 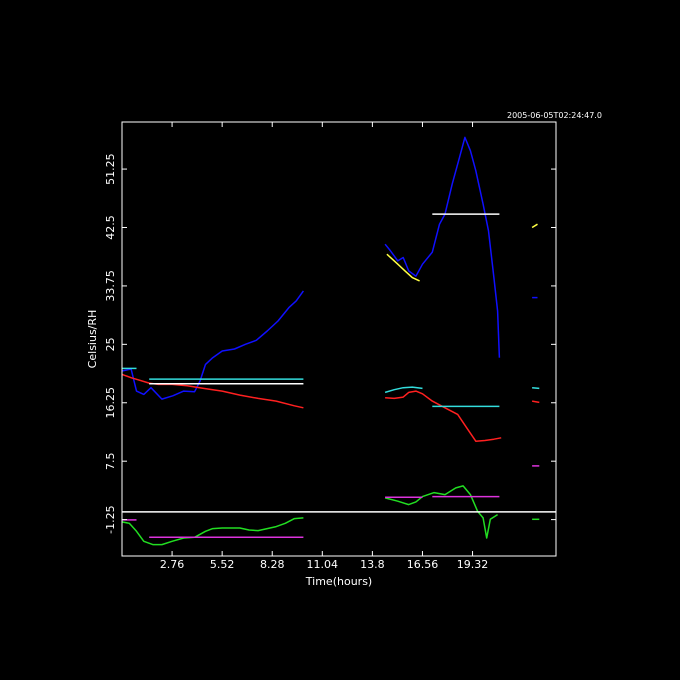 What do you see at coordinates (423, 564) in the screenshot?
I see `x-tick-label: 16.56` at bounding box center [423, 564].